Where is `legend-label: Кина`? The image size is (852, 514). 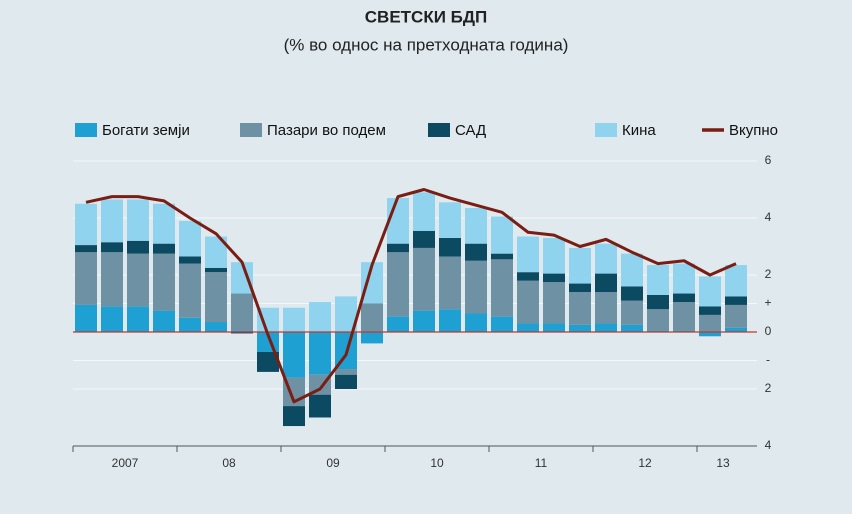 legend-label: Кина is located at coordinates (639, 130).